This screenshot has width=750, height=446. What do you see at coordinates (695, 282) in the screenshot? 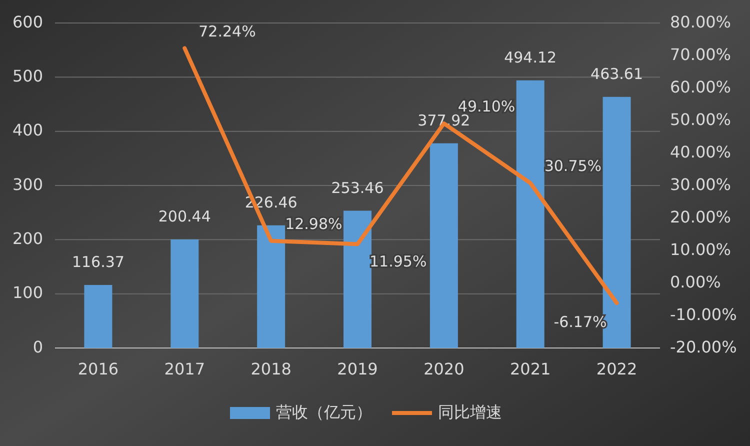
I see `y2-tick-label: 0.00%` at bounding box center [695, 282].